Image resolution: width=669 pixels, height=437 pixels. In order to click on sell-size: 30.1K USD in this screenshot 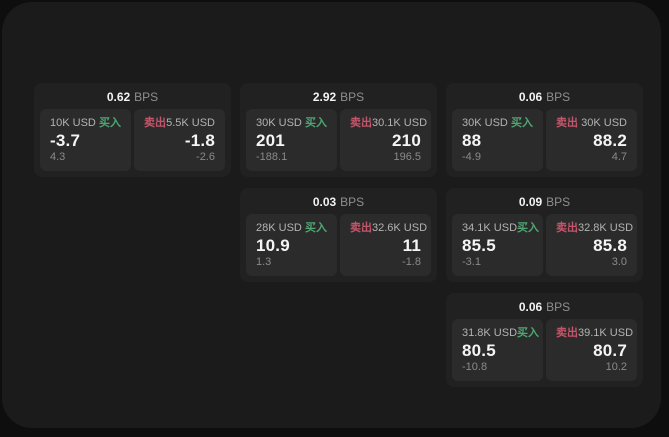, I will do `click(400, 123)`.